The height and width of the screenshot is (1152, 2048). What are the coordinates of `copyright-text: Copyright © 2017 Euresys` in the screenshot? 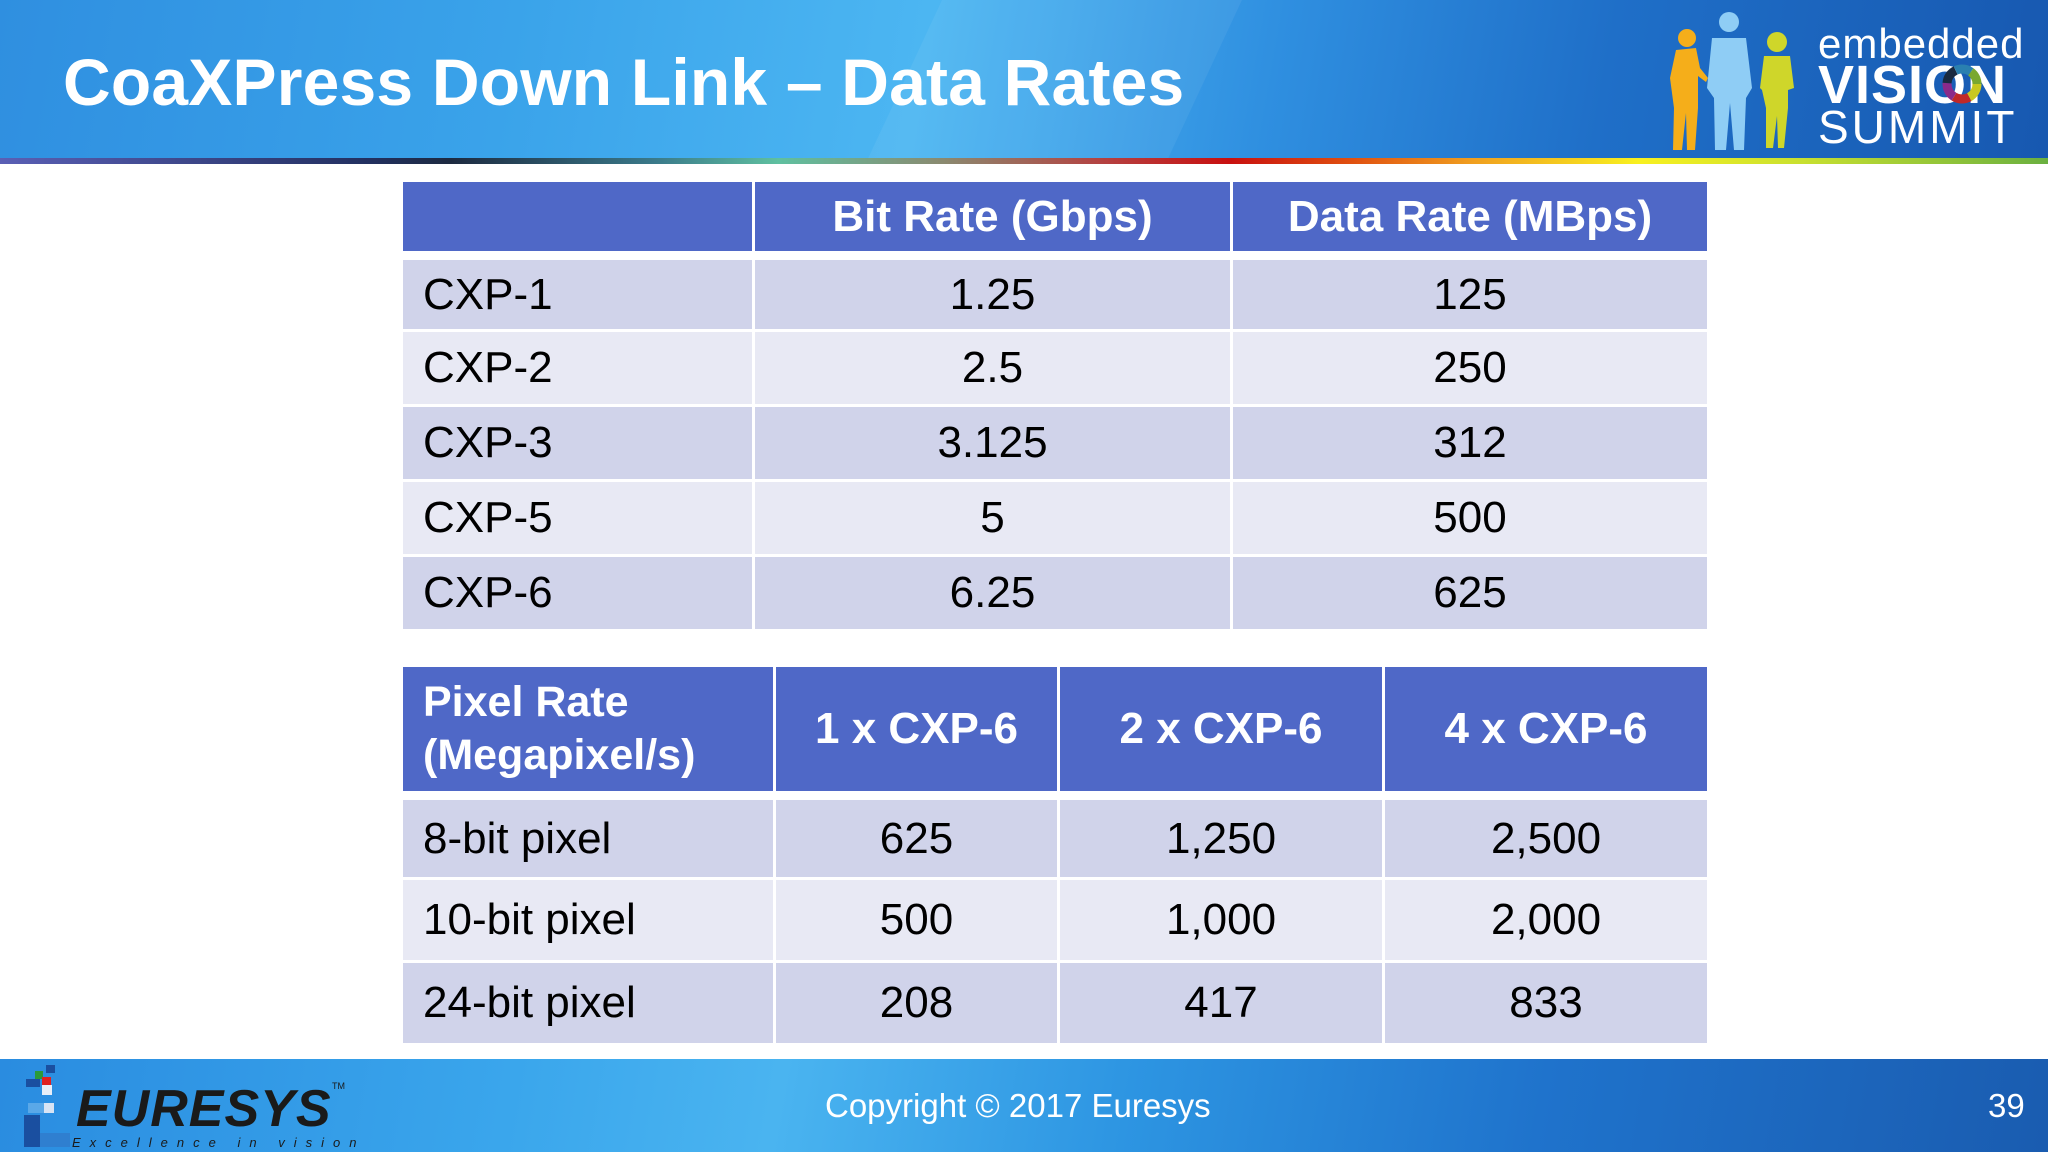 It's located at (1018, 1105).